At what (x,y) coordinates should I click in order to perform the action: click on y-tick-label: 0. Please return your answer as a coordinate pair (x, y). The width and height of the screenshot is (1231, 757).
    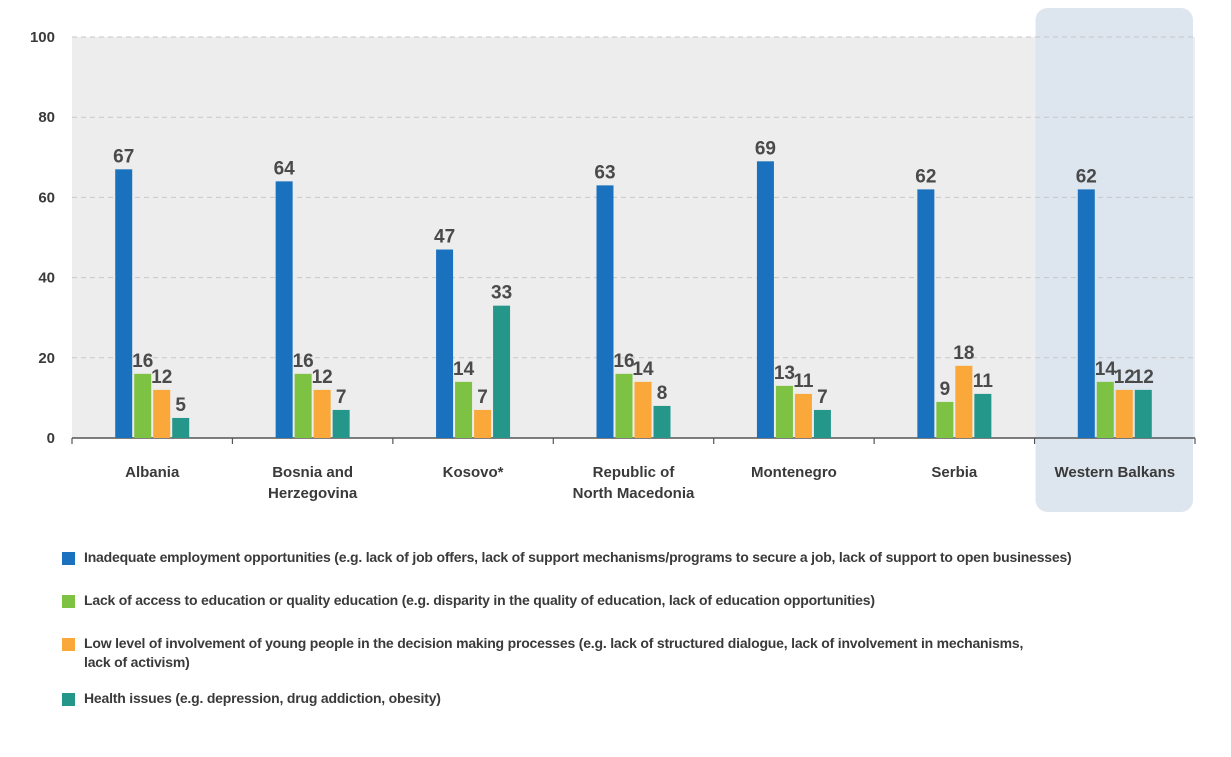
    Looking at the image, I should click on (51, 438).